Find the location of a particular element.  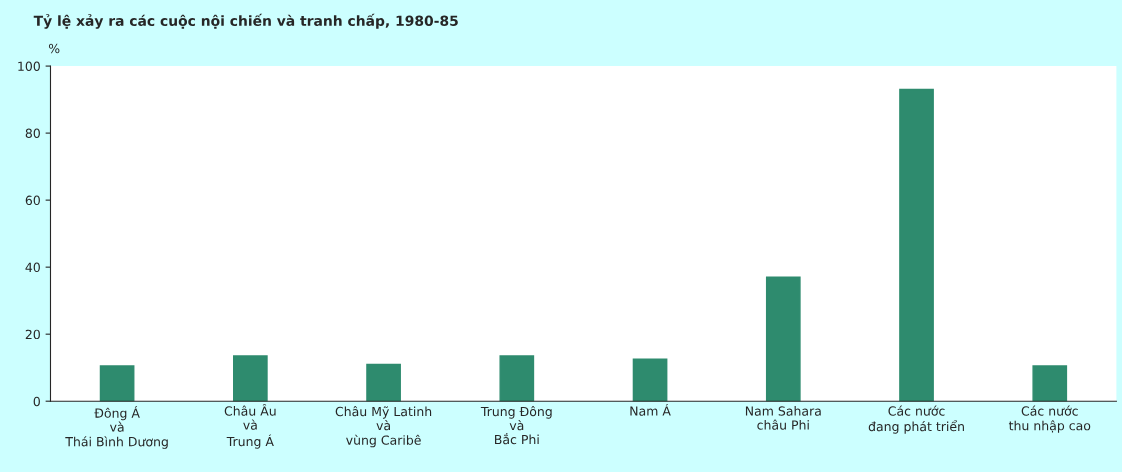

x-tick-label: Châu Âu và Trung Á is located at coordinates (250, 426).